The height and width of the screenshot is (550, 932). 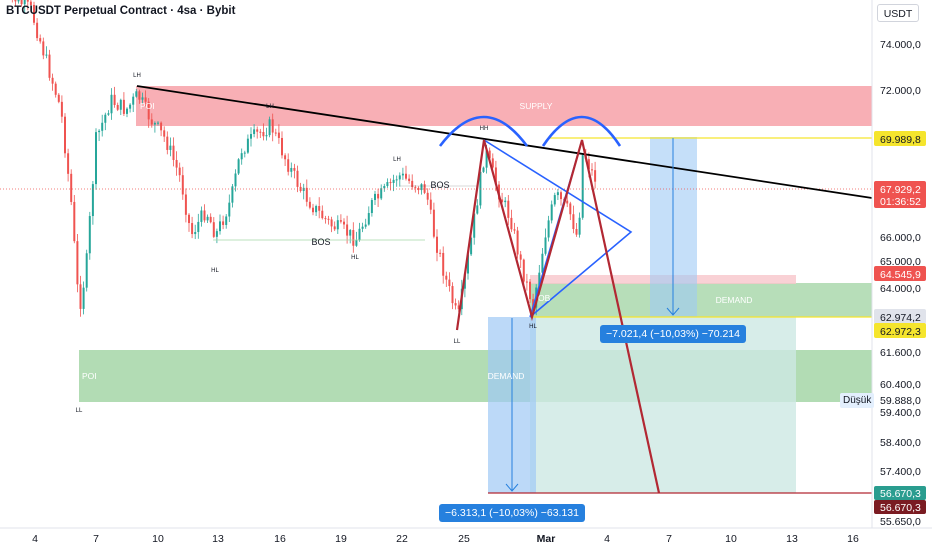 I want to click on price-tag-56670b, so click(x=900, y=507).